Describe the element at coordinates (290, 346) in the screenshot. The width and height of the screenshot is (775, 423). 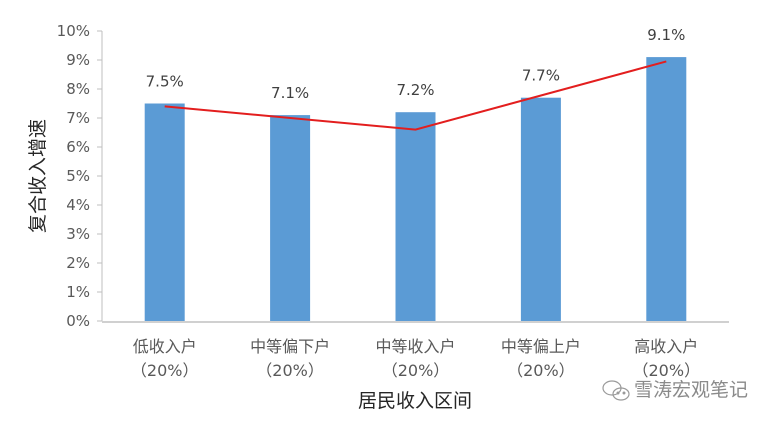
I see `category-label: 中等偏下户` at that location.